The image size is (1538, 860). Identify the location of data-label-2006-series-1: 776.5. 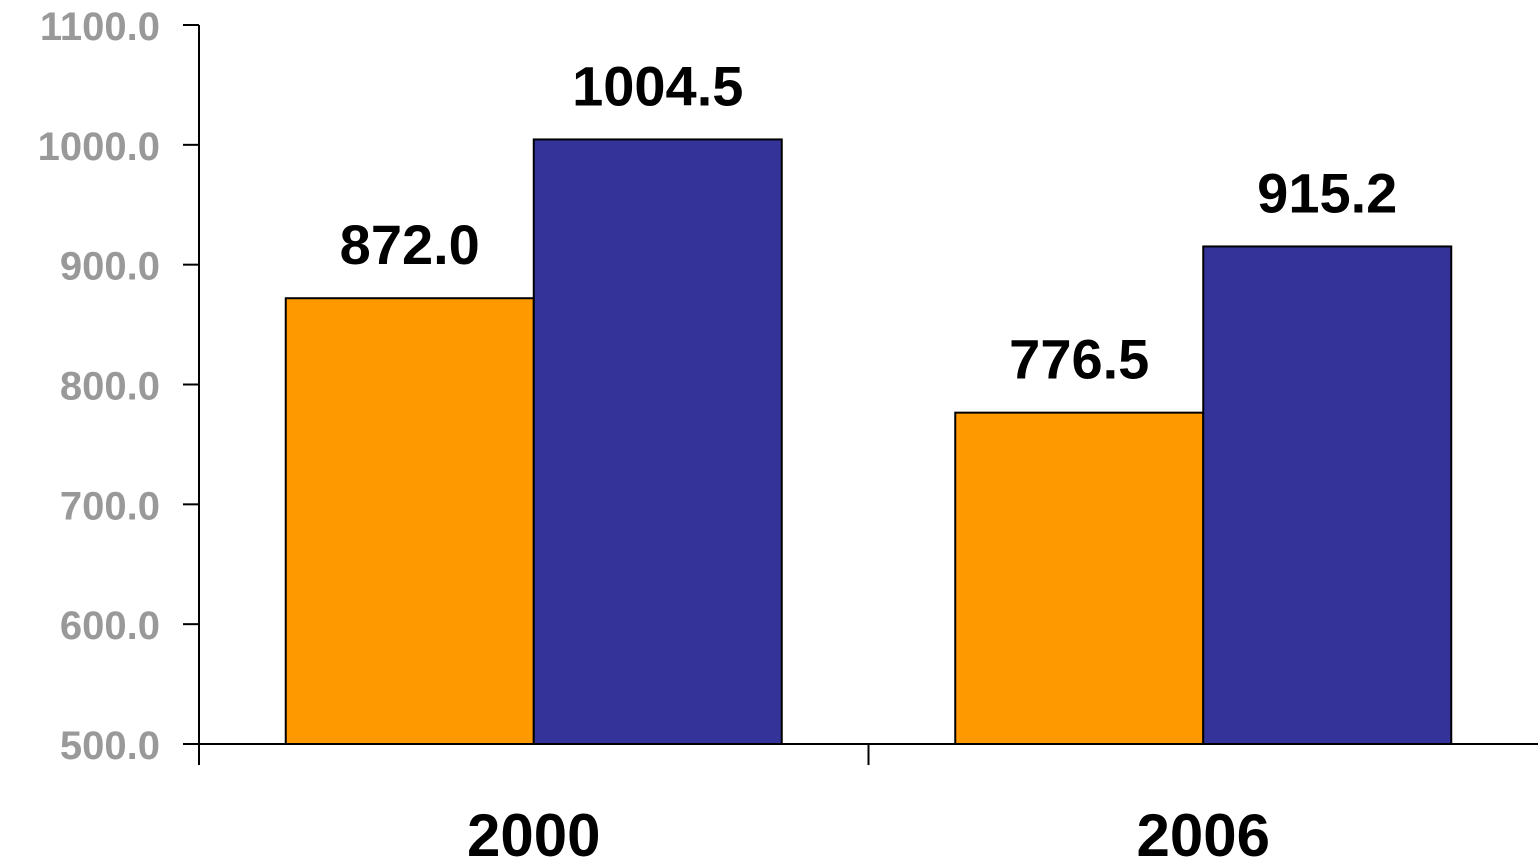
(1079, 359).